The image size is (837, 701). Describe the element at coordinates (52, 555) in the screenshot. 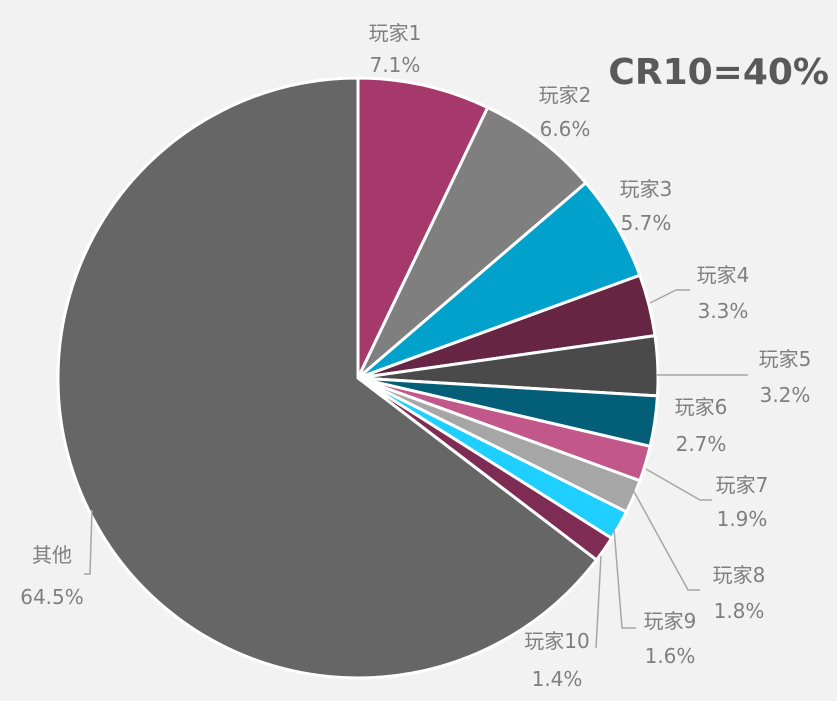

I see `slice-name-label-11: 其他` at that location.